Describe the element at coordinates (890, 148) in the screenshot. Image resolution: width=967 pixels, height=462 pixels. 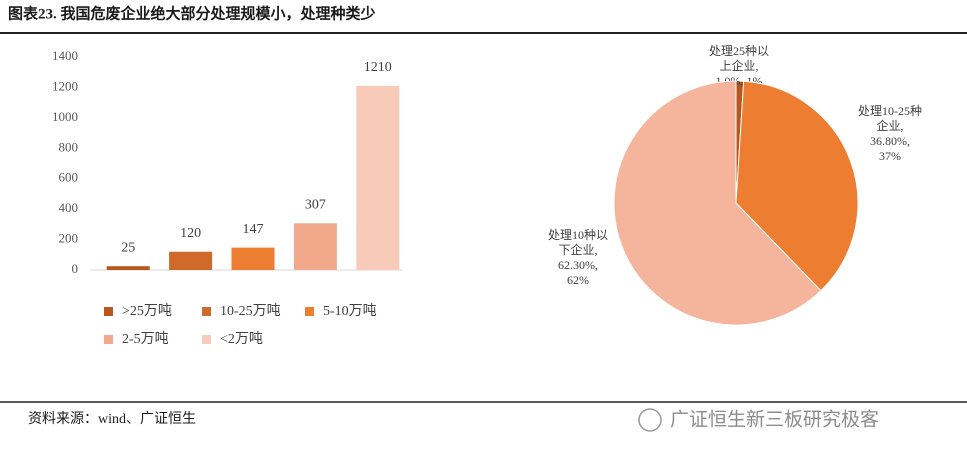
I see `pie-value-label: 36.80%, 37%` at that location.